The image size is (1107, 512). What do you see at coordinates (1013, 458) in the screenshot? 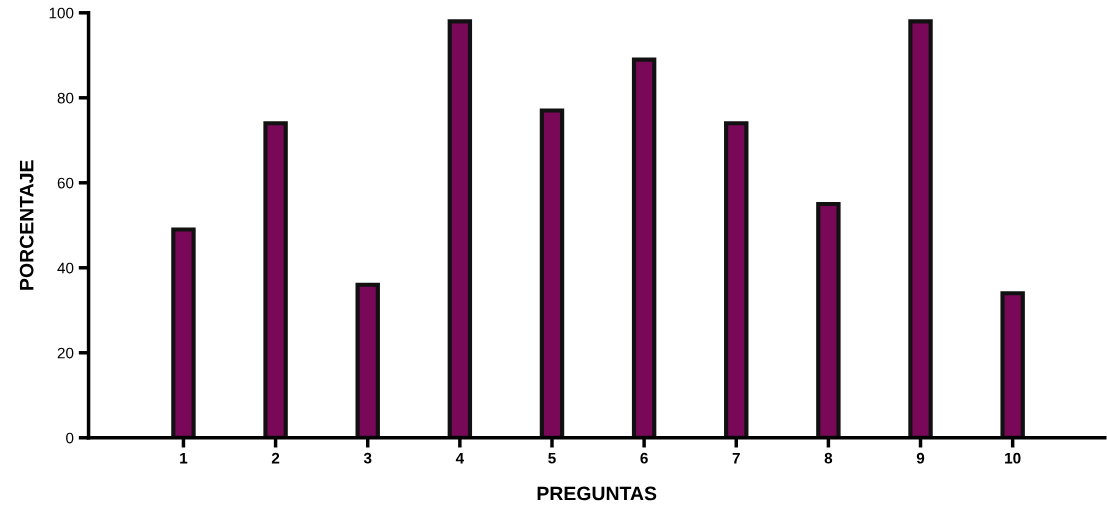
I see `x-tick-label: 10` at bounding box center [1013, 458].